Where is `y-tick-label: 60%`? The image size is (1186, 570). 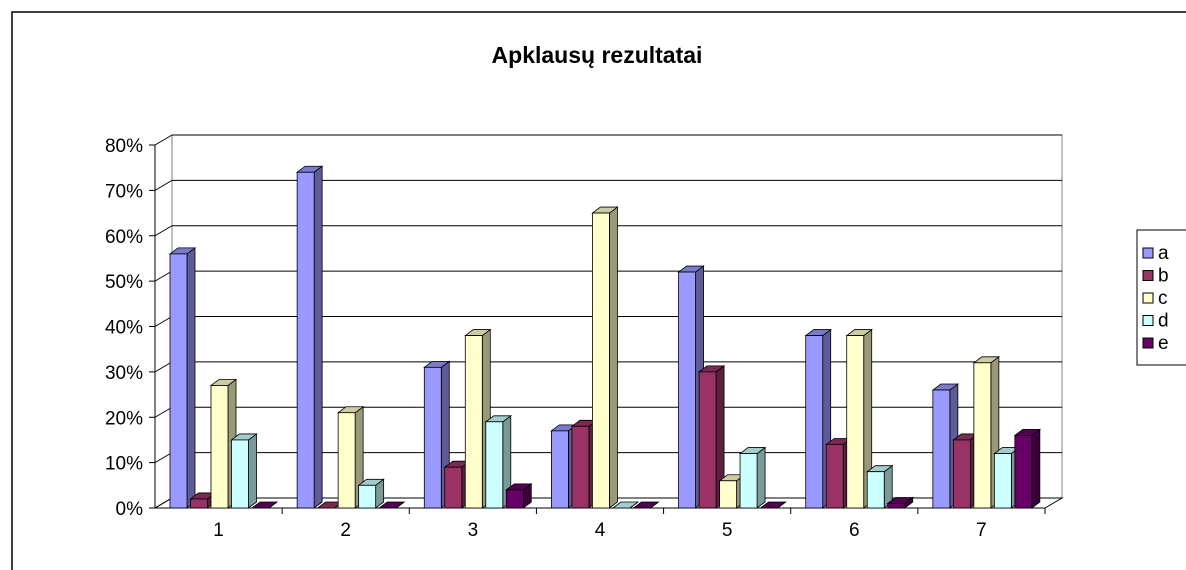
y-tick-label: 60% is located at coordinates (124, 237).